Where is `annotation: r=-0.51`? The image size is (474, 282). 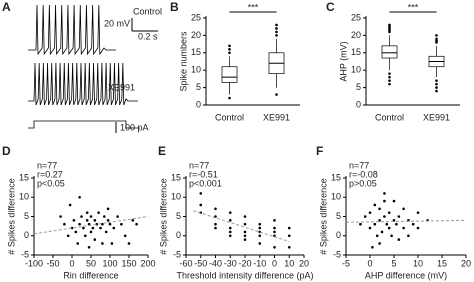 annotation: r=-0.51 is located at coordinates (203, 174).